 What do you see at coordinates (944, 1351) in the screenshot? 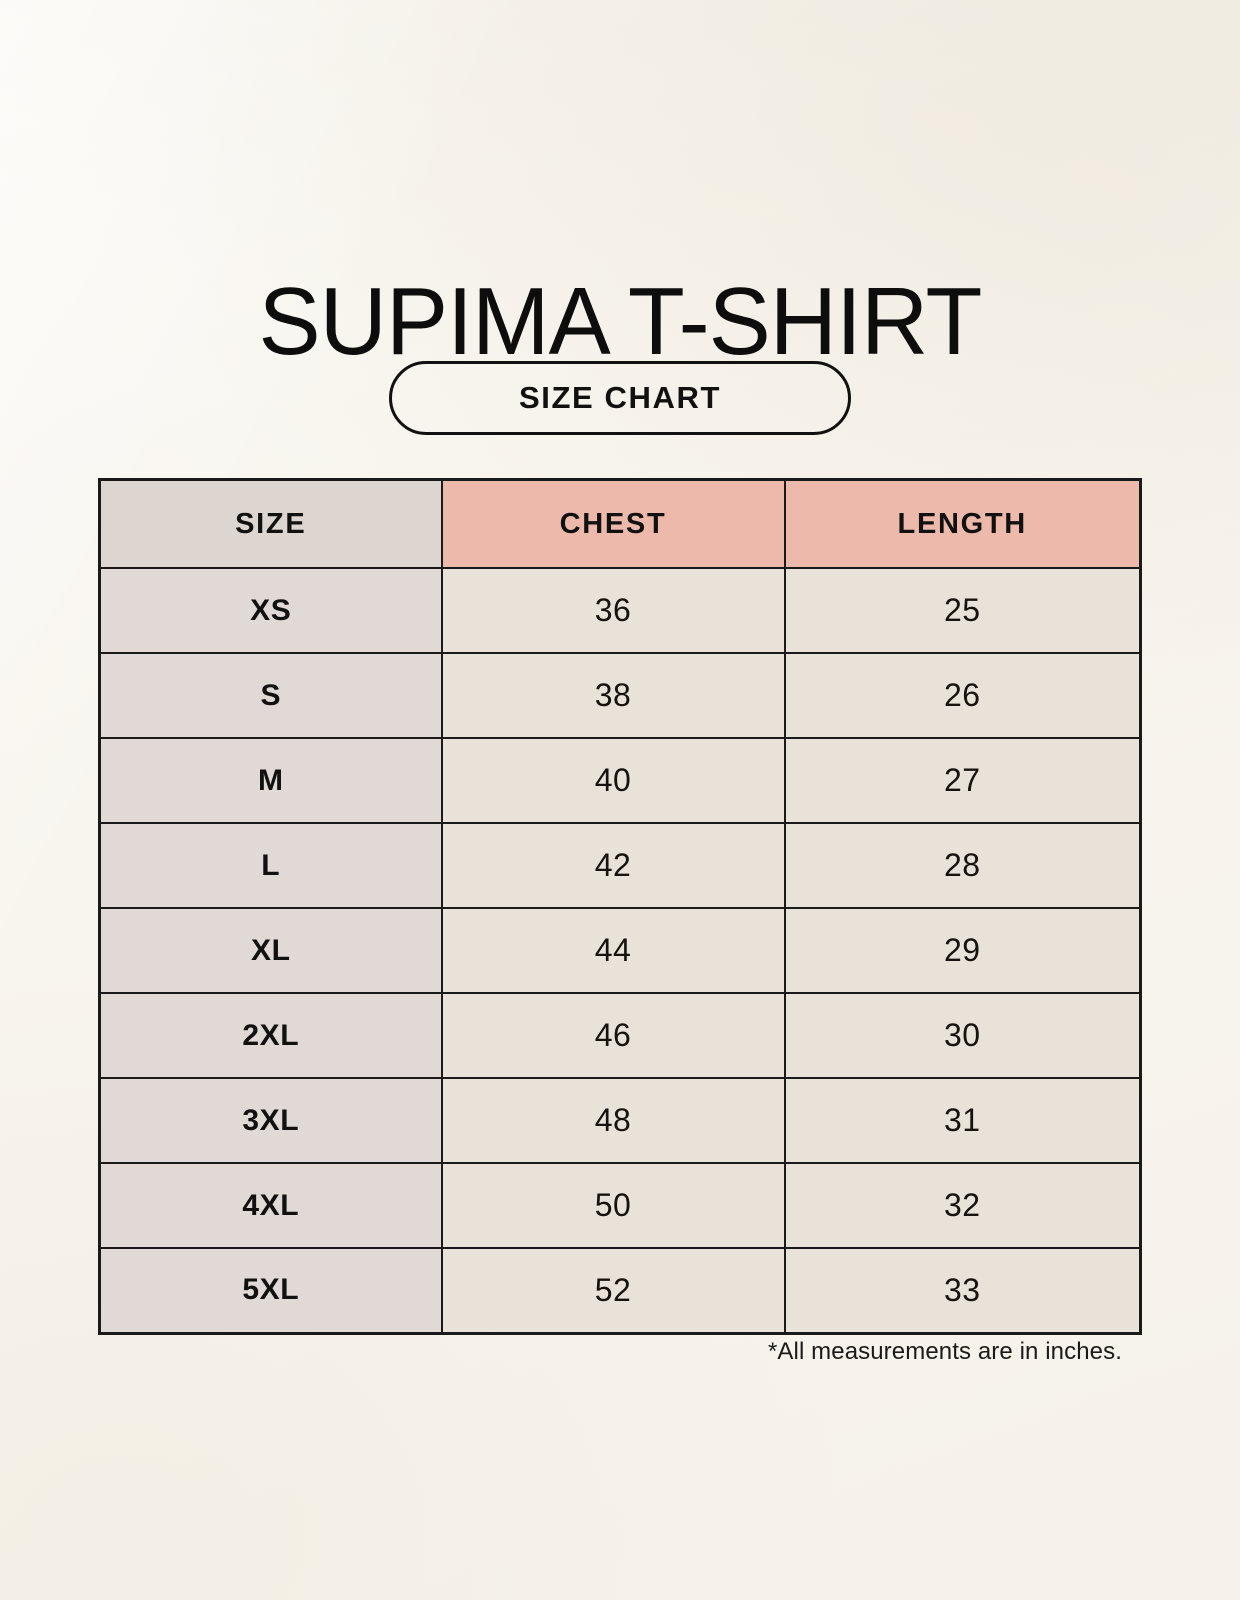
I see `measurement-footnote: *All measurements are in inches.` at bounding box center [944, 1351].